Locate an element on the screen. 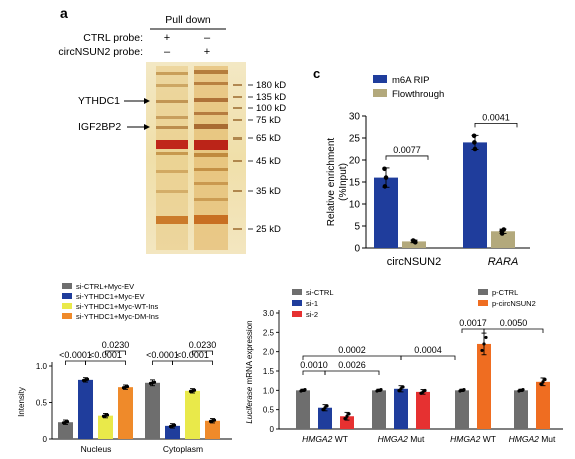  x-category-label: circNSUN2 is located at coordinates (414, 262).